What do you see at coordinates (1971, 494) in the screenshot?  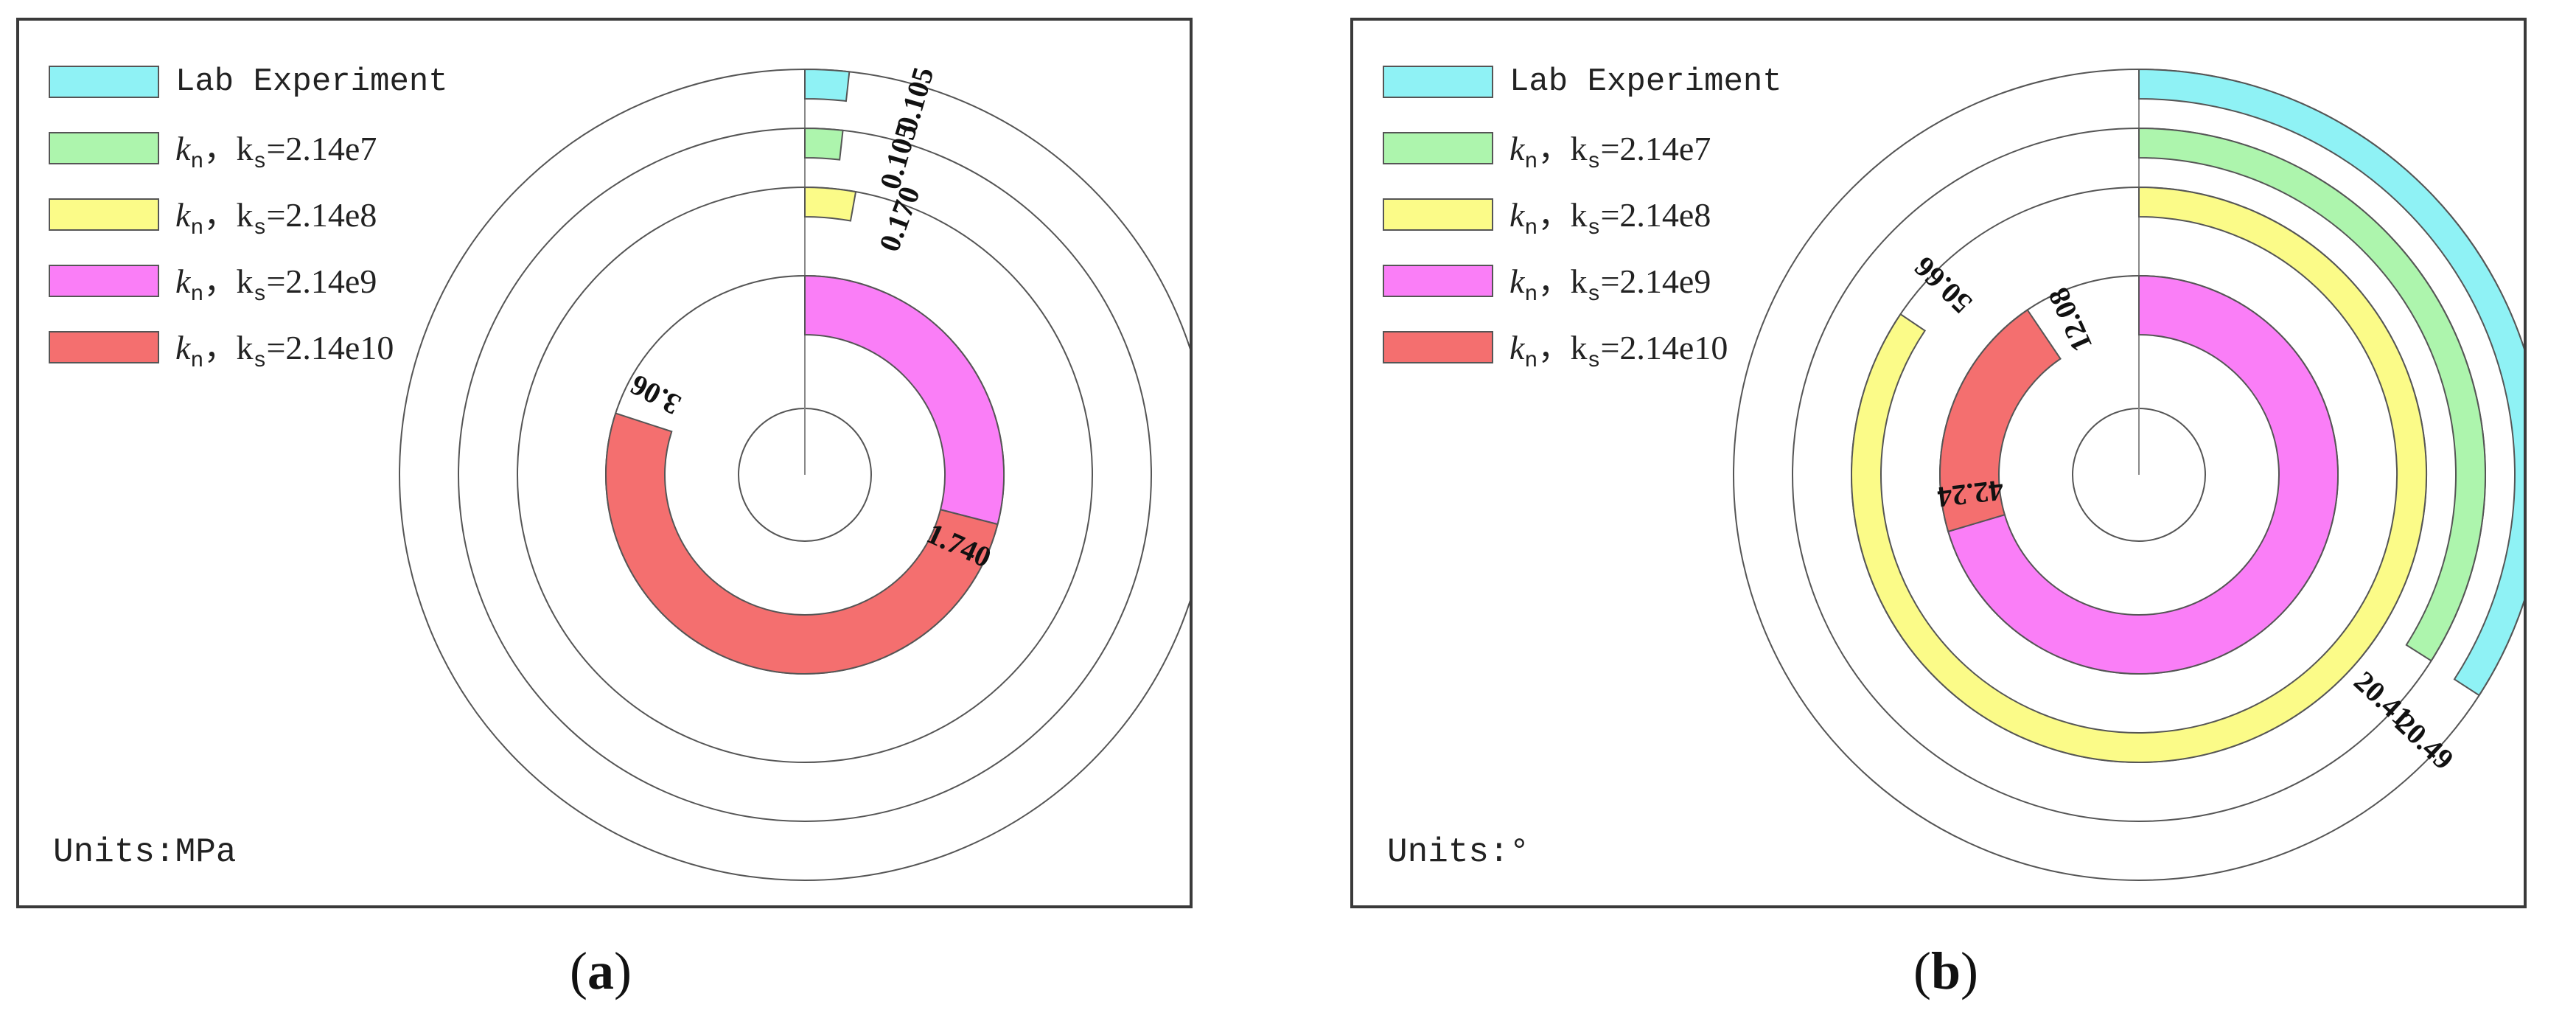 I see `data-label-4: 42.24` at bounding box center [1971, 494].